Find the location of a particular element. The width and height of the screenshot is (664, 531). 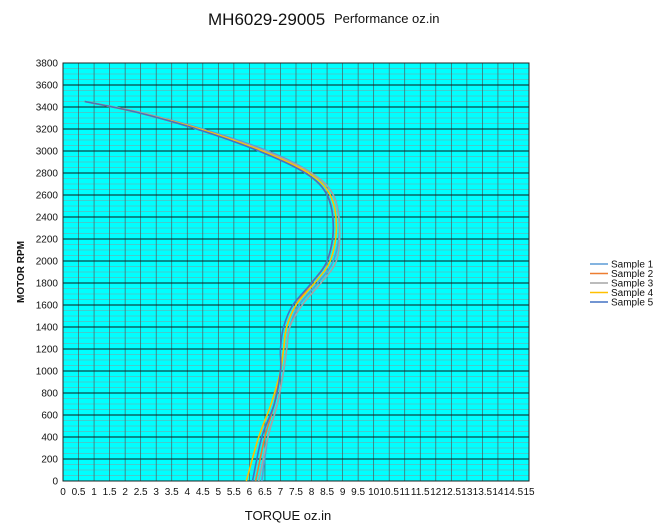

y-axis-label: MOTOR RPM is located at coordinates (21, 272).